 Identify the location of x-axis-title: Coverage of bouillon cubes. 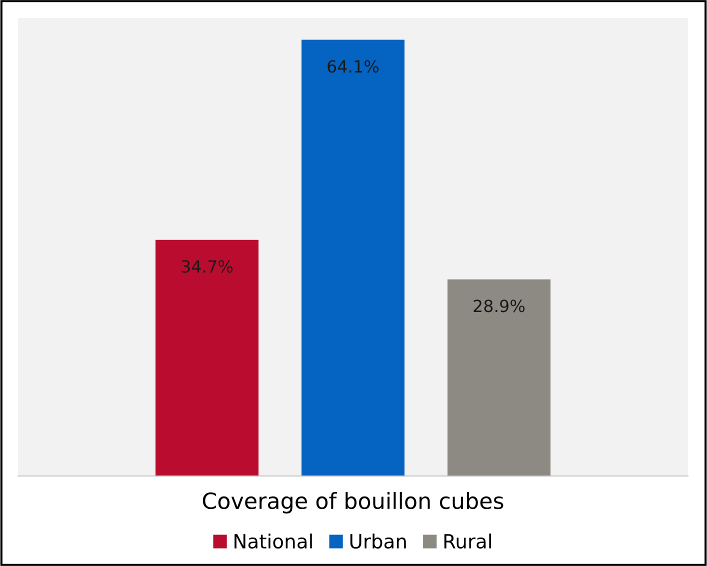
(353, 503).